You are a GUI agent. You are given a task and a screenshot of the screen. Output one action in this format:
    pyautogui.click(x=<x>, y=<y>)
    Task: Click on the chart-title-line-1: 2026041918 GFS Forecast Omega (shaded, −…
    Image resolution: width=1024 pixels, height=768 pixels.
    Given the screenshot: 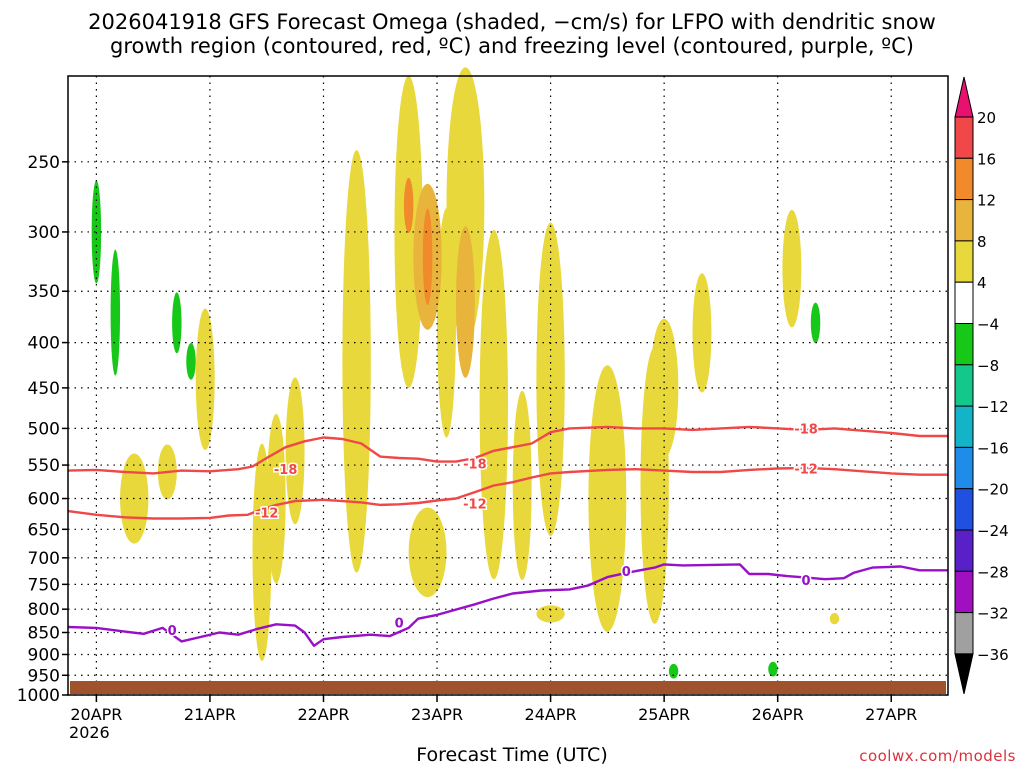 What is the action you would take?
    pyautogui.click(x=512, y=22)
    